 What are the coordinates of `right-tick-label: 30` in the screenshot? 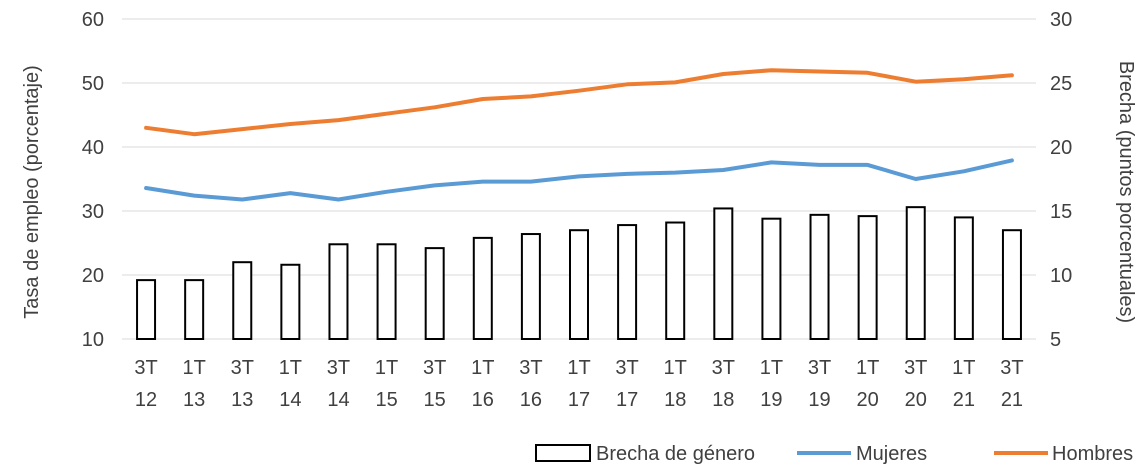 It's located at (1061, 20).